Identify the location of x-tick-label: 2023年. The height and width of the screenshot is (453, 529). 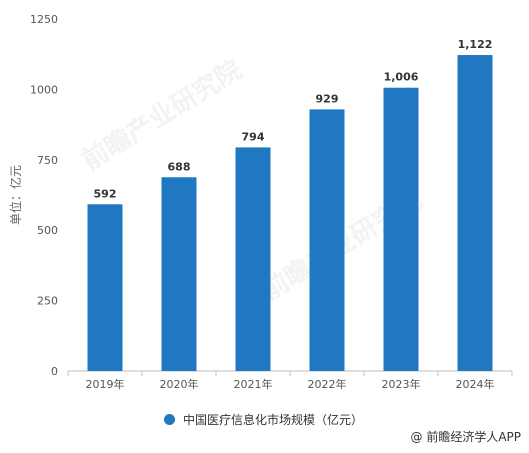
(401, 384).